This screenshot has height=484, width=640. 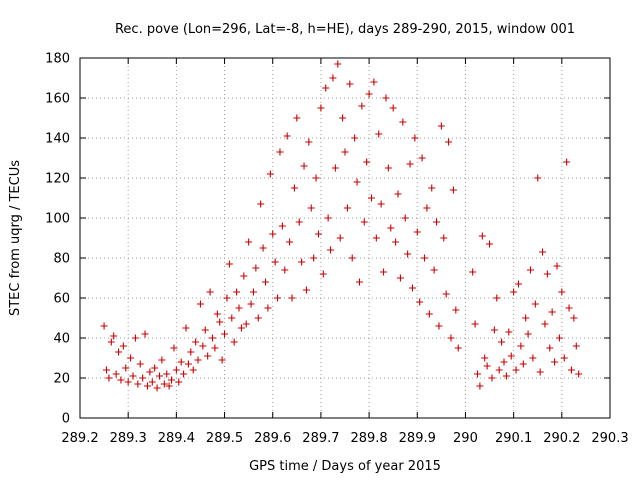 What do you see at coordinates (61, 259) in the screenshot?
I see `y-tick-label: 80` at bounding box center [61, 259].